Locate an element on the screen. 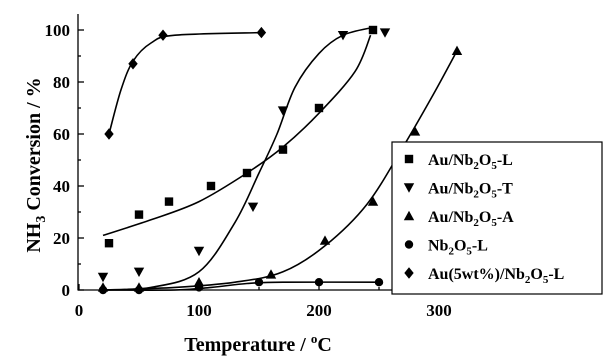 The image size is (608, 356). legend-label-2: Au/Nb2O5-T is located at coordinates (470, 191).